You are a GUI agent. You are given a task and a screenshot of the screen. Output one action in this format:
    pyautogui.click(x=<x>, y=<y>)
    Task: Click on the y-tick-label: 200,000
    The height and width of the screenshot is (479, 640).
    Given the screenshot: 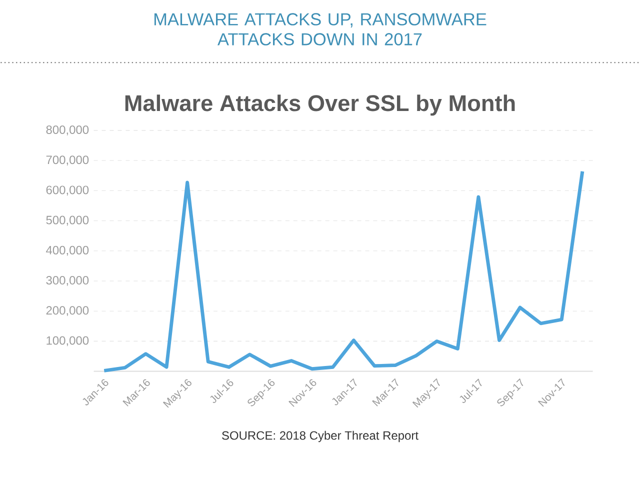 What is the action you would take?
    pyautogui.click(x=67, y=311)
    